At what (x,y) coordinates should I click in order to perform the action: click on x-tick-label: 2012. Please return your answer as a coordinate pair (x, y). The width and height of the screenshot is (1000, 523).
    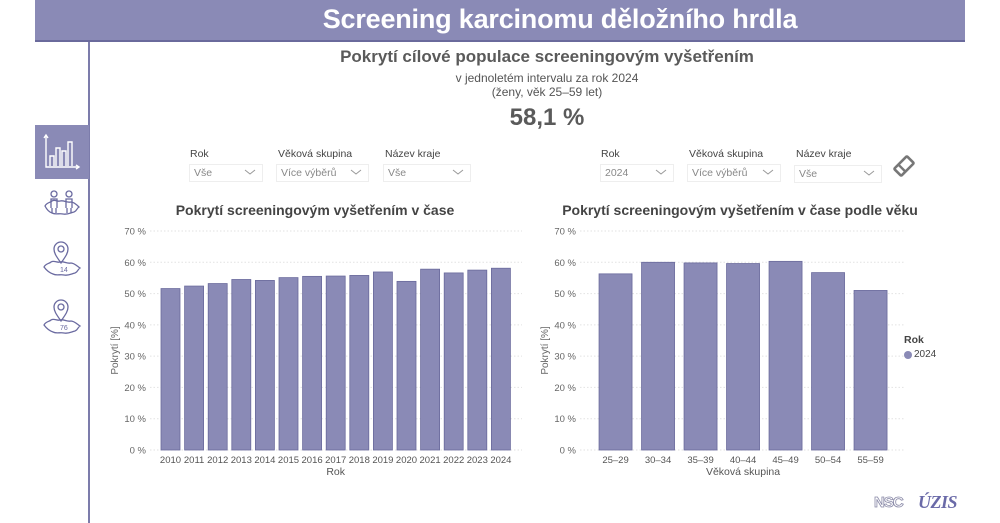
    Looking at the image, I should click on (217, 460).